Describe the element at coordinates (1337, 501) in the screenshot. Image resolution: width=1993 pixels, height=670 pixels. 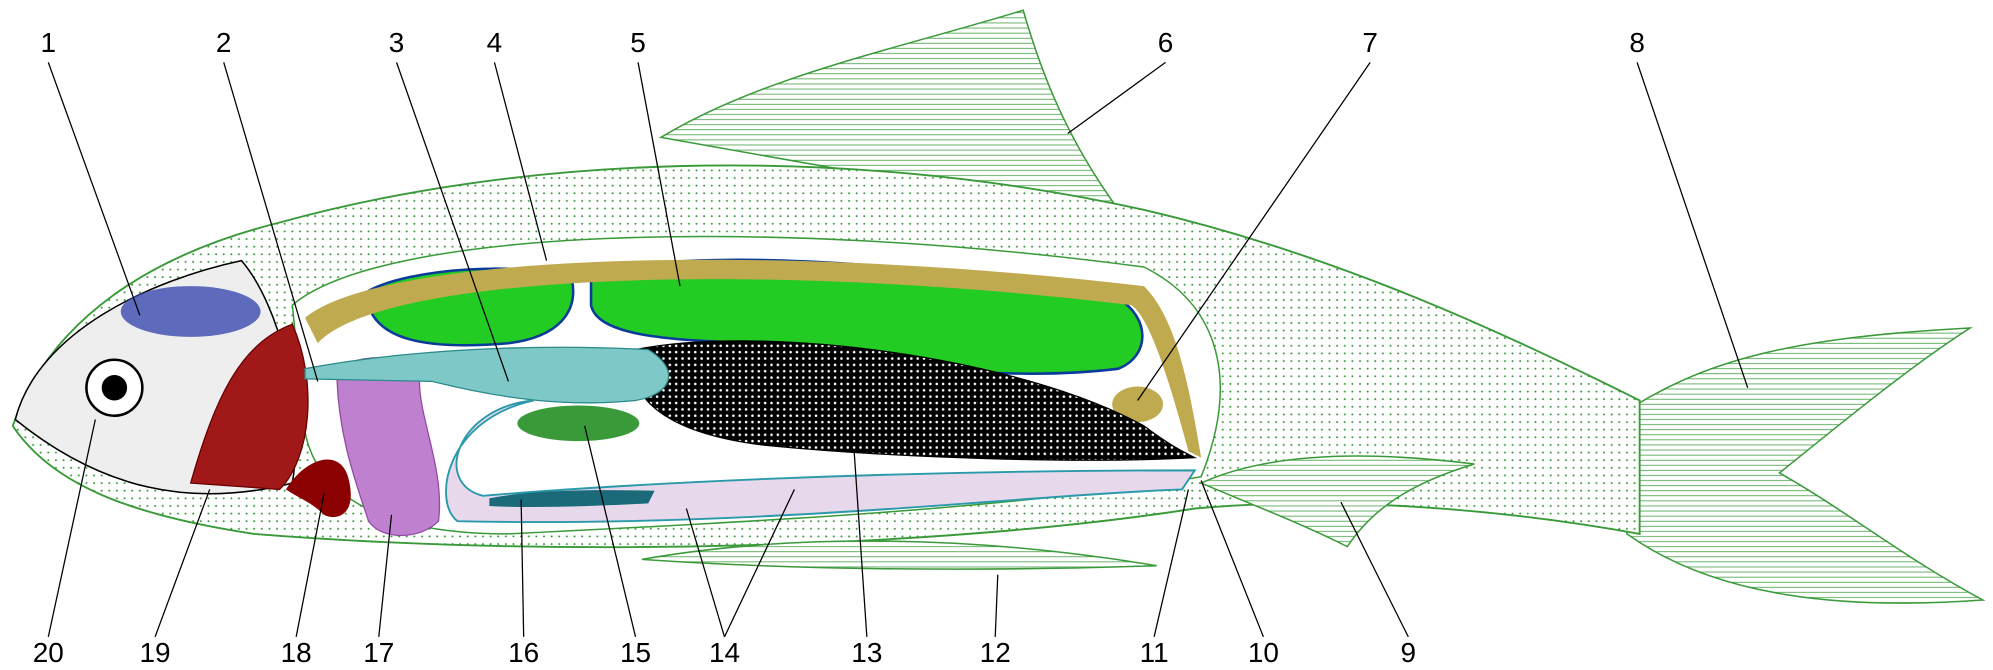
I see `anal-fin` at that location.